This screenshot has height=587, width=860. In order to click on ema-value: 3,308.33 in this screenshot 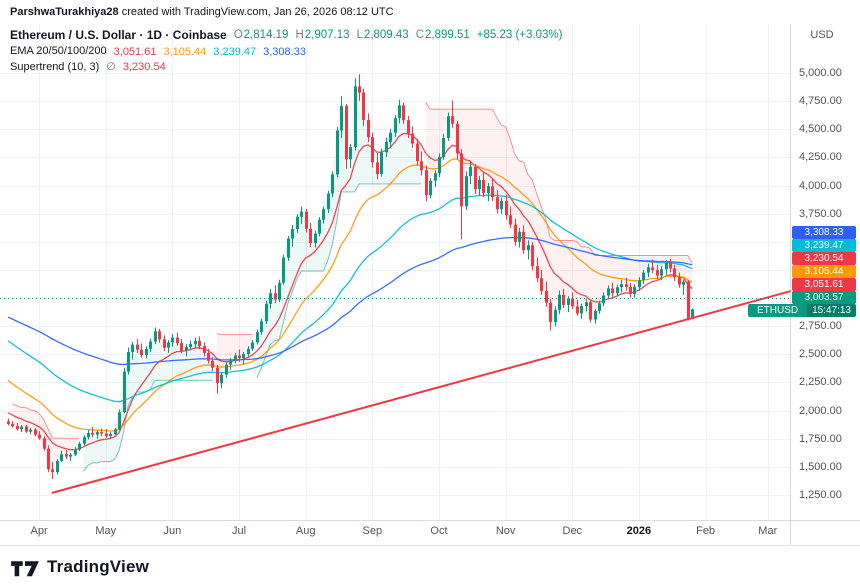, I will do `click(284, 51)`.